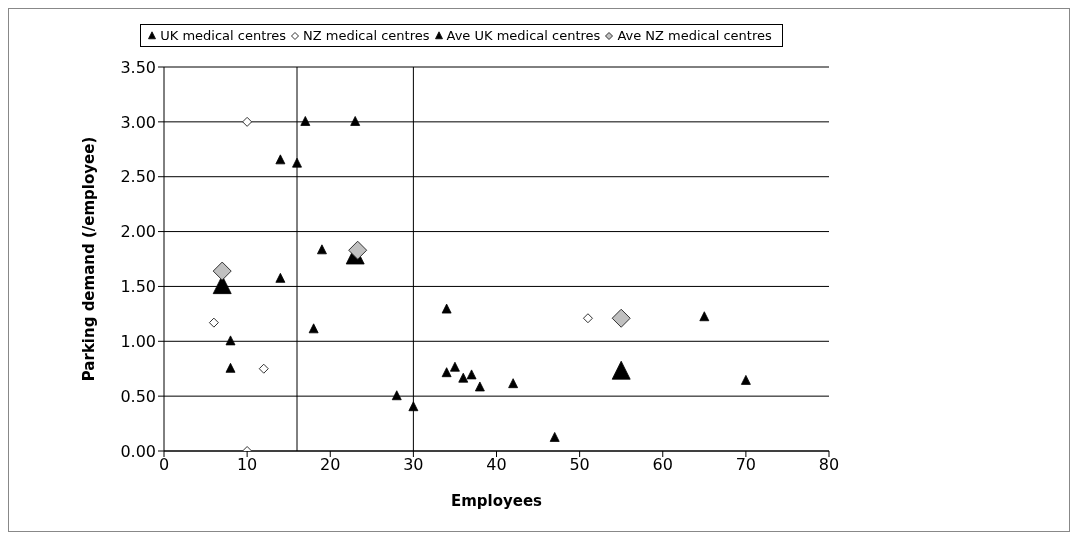  I want to click on x-tick-label: 20, so click(330, 465).